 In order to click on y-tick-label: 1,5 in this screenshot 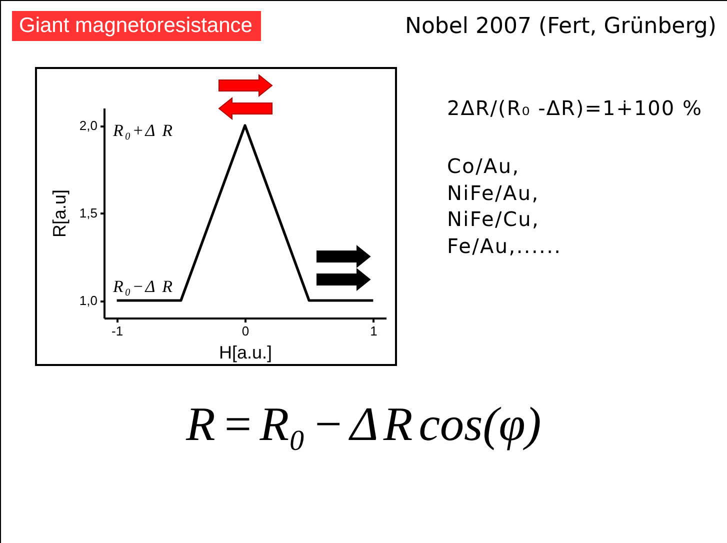, I will do `click(88, 213)`.